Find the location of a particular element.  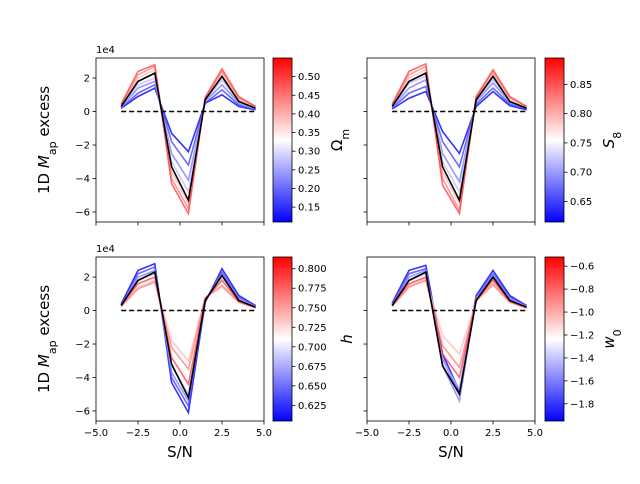

colorbar-label: S8 is located at coordinates (612, 140).